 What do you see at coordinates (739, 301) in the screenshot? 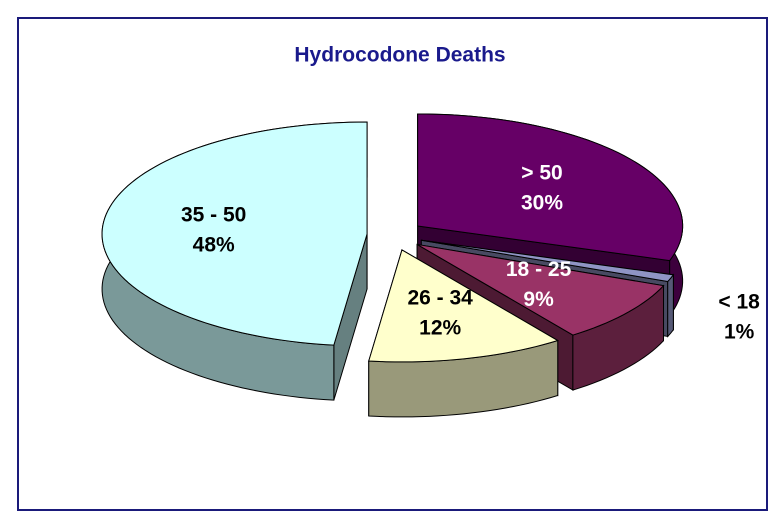
I see `slice-label: < 18` at bounding box center [739, 301].